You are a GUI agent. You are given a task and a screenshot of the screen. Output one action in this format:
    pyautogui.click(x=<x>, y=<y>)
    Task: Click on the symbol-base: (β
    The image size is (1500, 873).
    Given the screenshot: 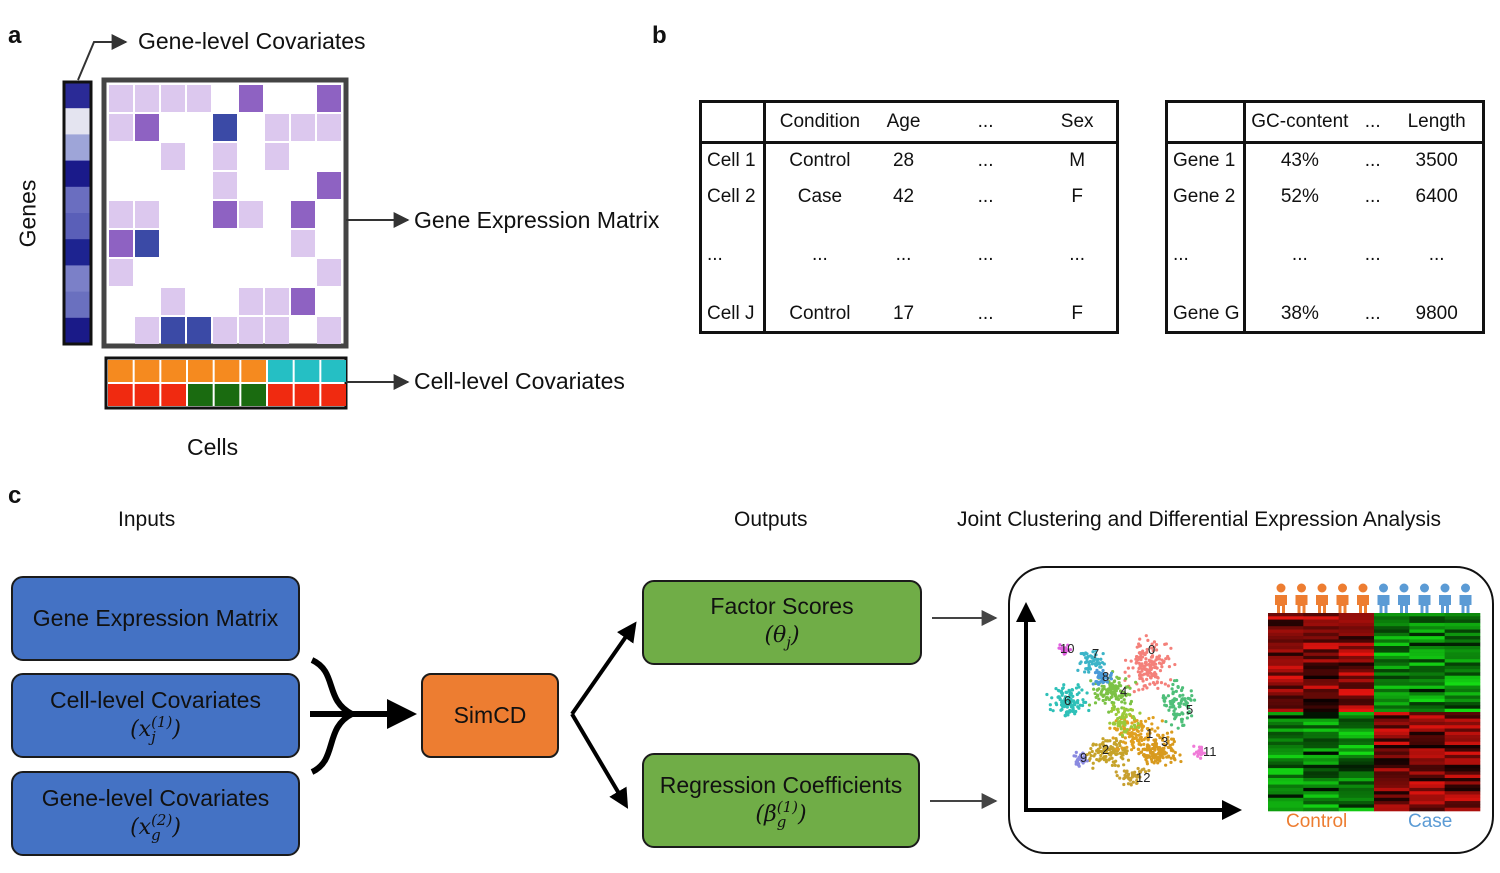 What is the action you would take?
    pyautogui.click(x=766, y=815)
    